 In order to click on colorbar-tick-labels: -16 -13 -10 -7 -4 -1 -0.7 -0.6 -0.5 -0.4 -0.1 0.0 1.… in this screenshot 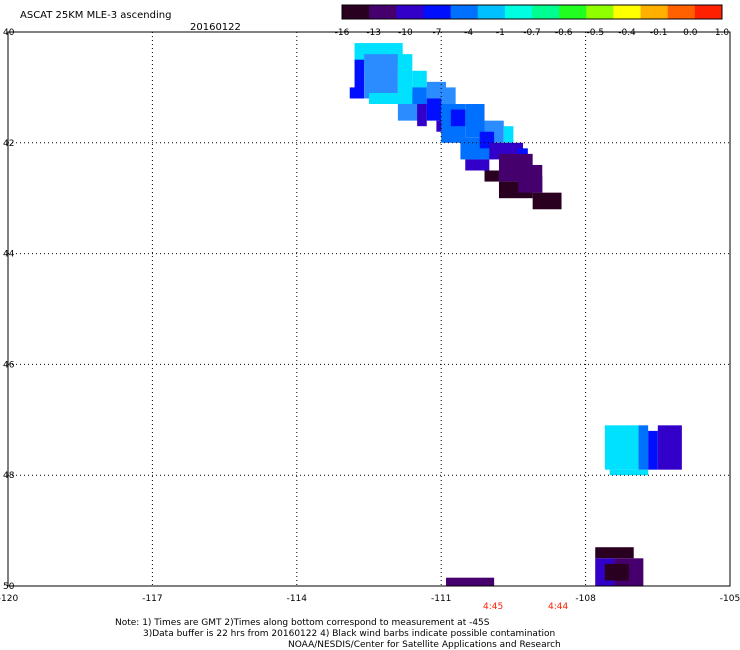, I will do `click(532, 33)`.